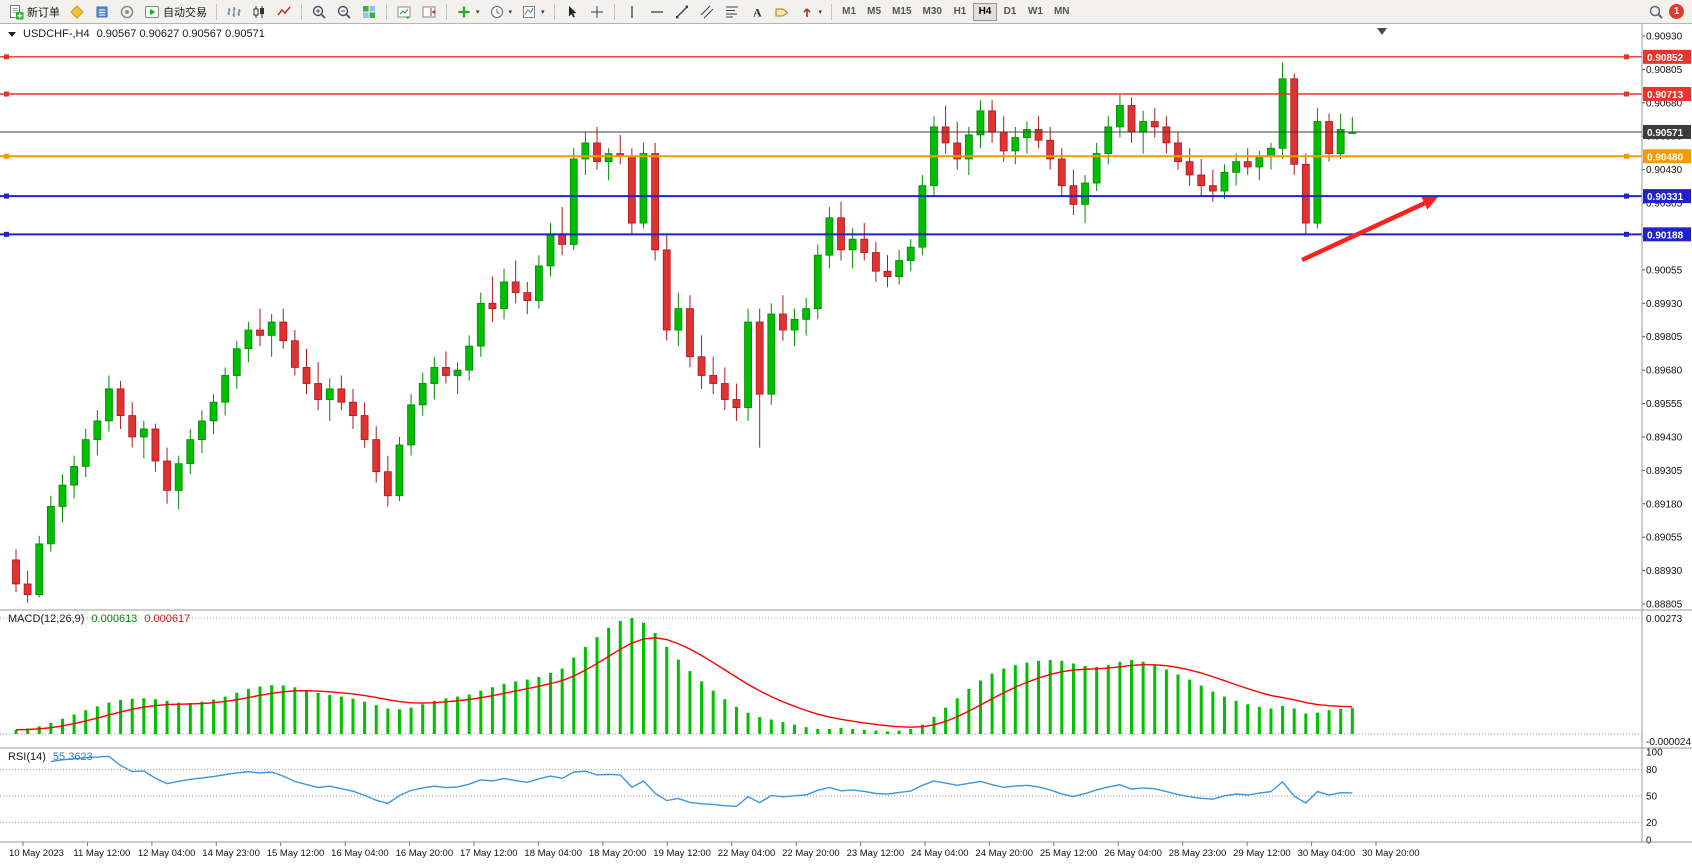 The image size is (1692, 864). I want to click on indicators-button: ▾, so click(468, 12).